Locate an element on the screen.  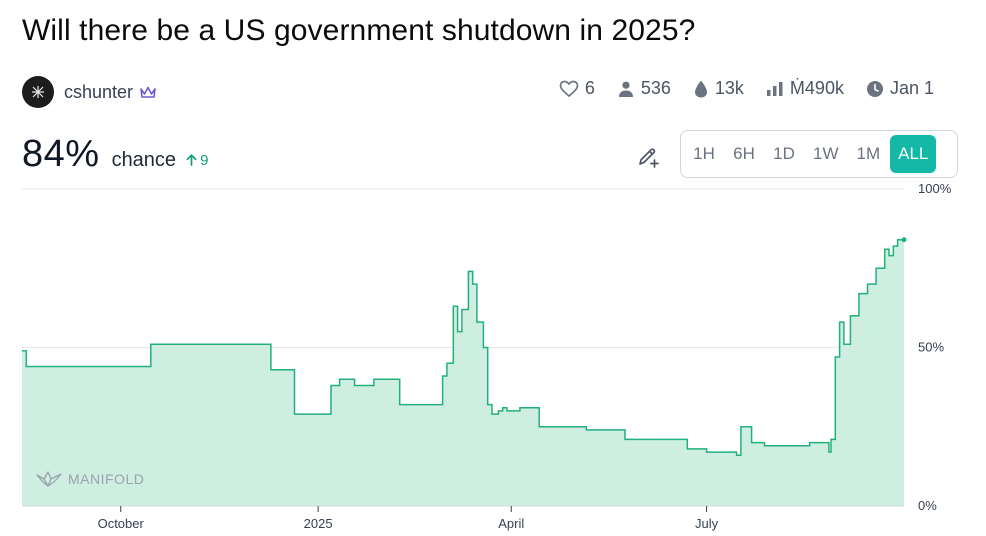
close-date-stat: Jan 1 is located at coordinates (900, 88).